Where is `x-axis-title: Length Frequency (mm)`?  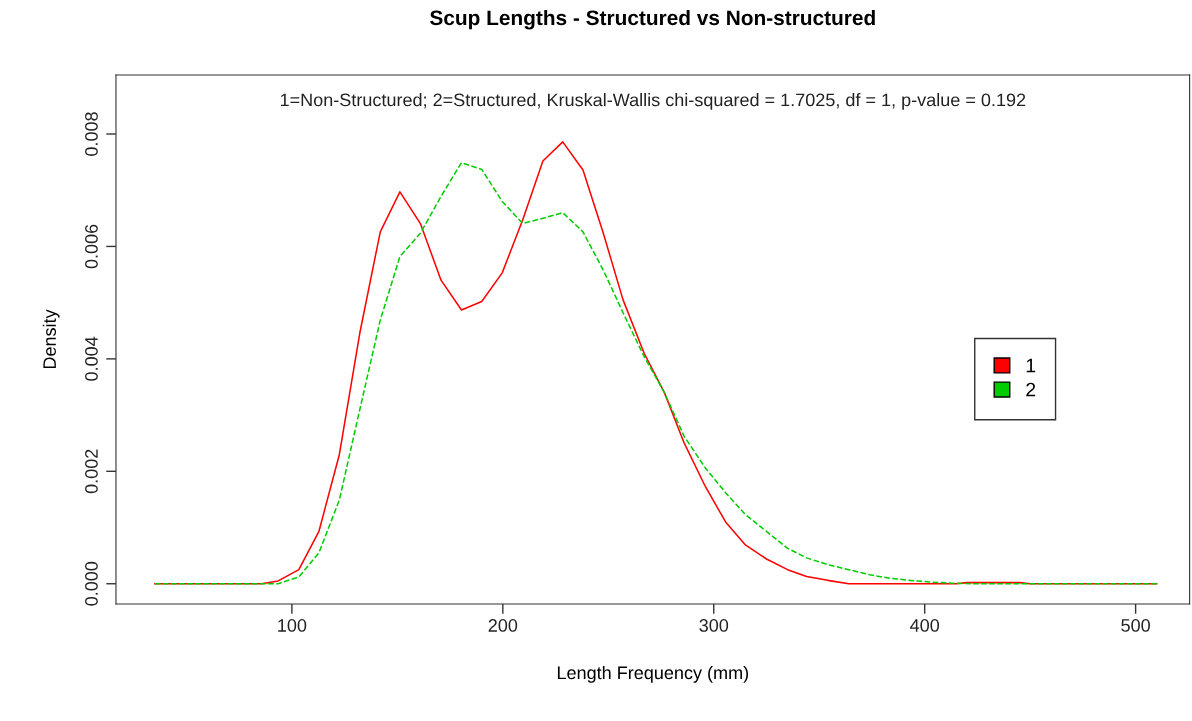 x-axis-title: Length Frequency (mm) is located at coordinates (653, 674).